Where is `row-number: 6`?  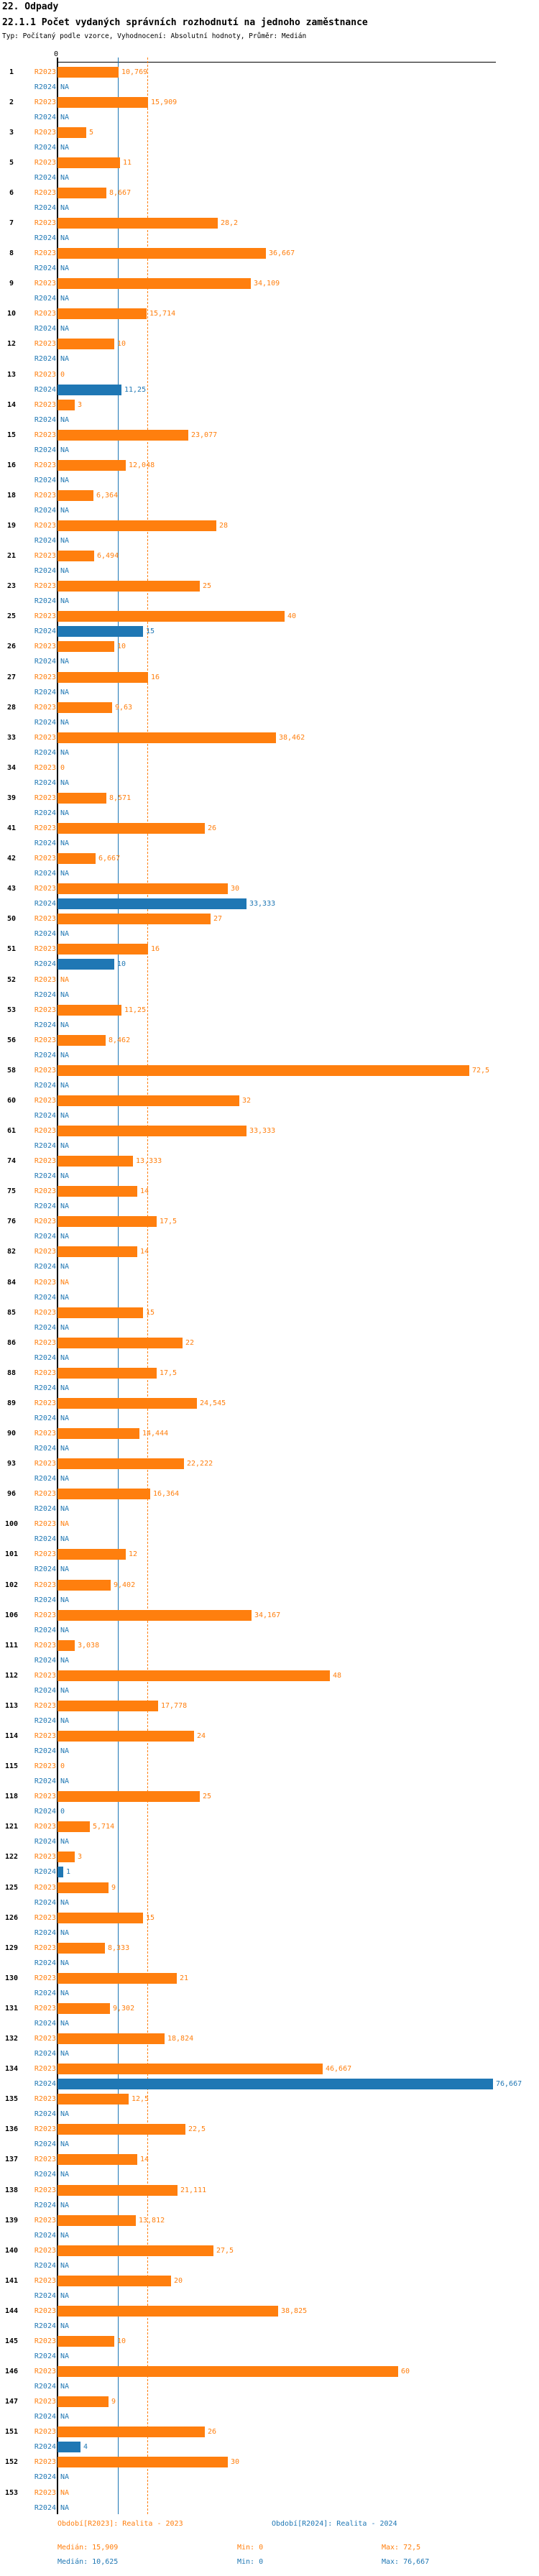
row-number: 6 is located at coordinates (11, 192).